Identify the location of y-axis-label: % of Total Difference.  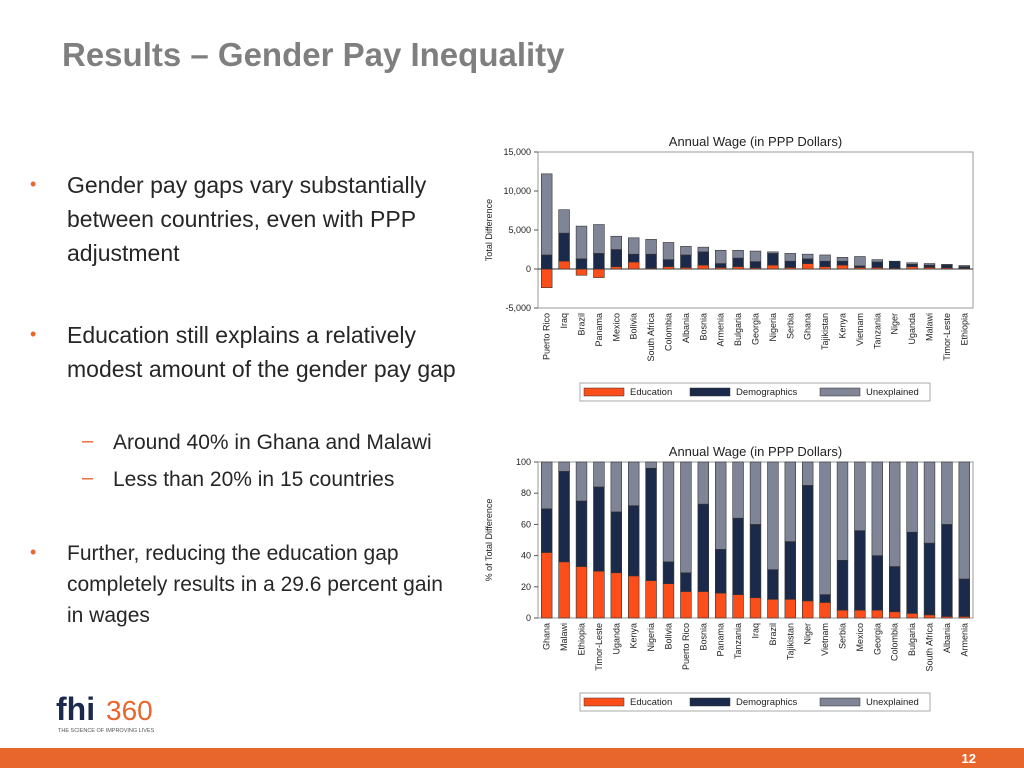
(489, 540).